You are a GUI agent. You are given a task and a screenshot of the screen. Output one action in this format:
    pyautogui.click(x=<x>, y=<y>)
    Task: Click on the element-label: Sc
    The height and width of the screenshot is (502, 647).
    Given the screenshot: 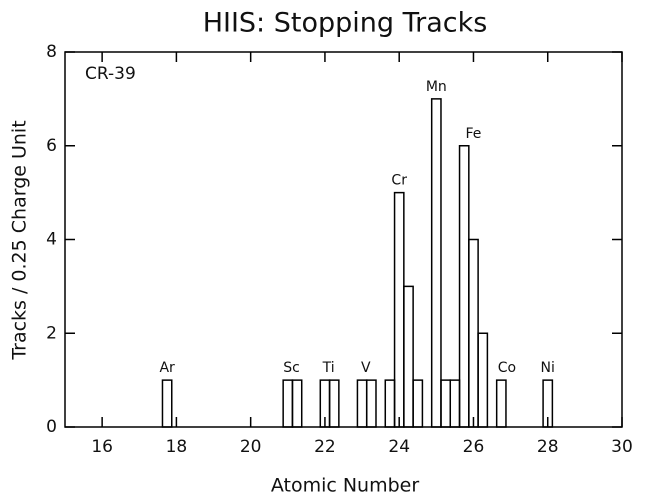 What is the action you would take?
    pyautogui.click(x=291, y=368)
    